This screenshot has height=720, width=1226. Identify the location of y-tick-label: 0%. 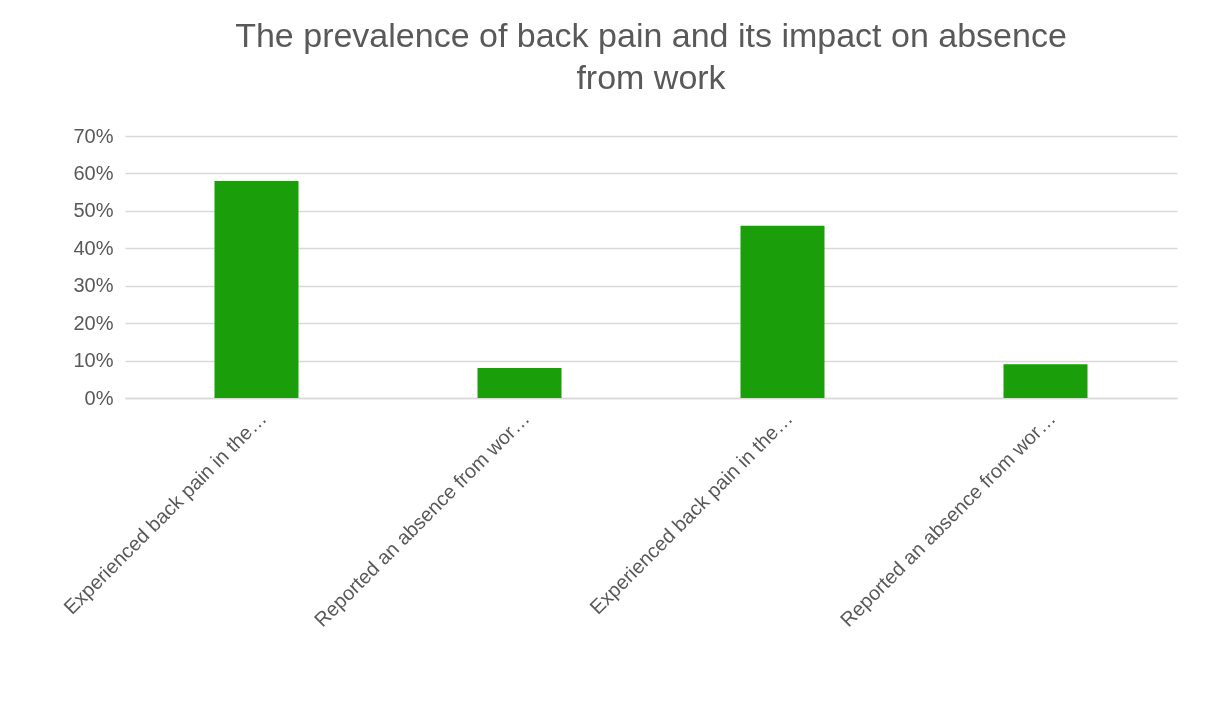
(99, 397).